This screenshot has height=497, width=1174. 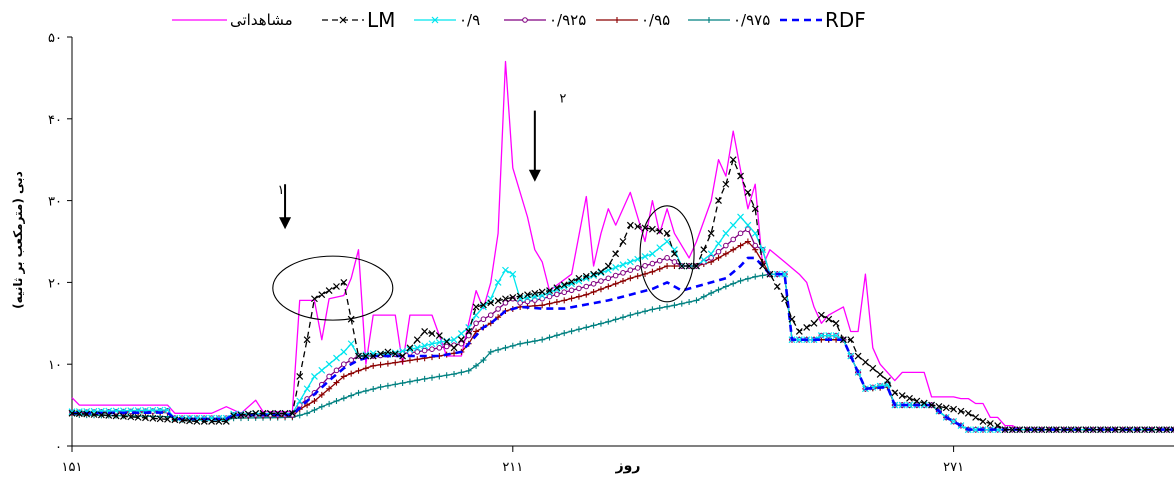 What do you see at coordinates (55, 202) in the screenshot?
I see `y-tick-label: ۳۰` at bounding box center [55, 202].